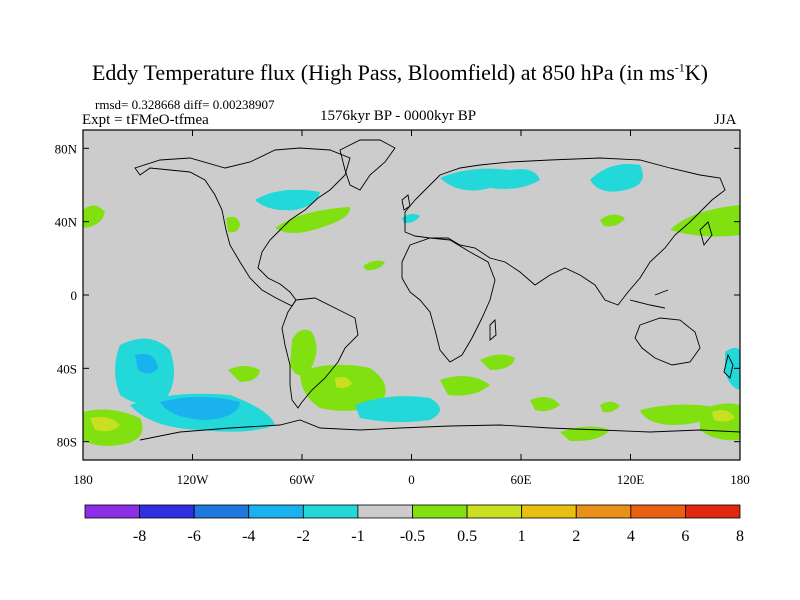  What do you see at coordinates (631, 479) in the screenshot?
I see `lon-tick-label: 120E` at bounding box center [631, 479].